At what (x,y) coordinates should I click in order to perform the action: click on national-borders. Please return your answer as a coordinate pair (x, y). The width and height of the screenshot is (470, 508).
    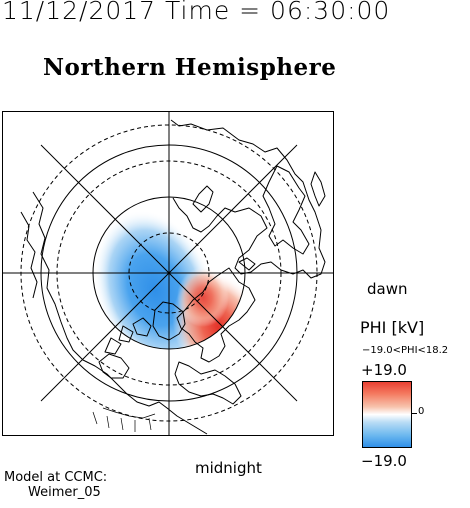
    Looking at the image, I should click on (124, 419).